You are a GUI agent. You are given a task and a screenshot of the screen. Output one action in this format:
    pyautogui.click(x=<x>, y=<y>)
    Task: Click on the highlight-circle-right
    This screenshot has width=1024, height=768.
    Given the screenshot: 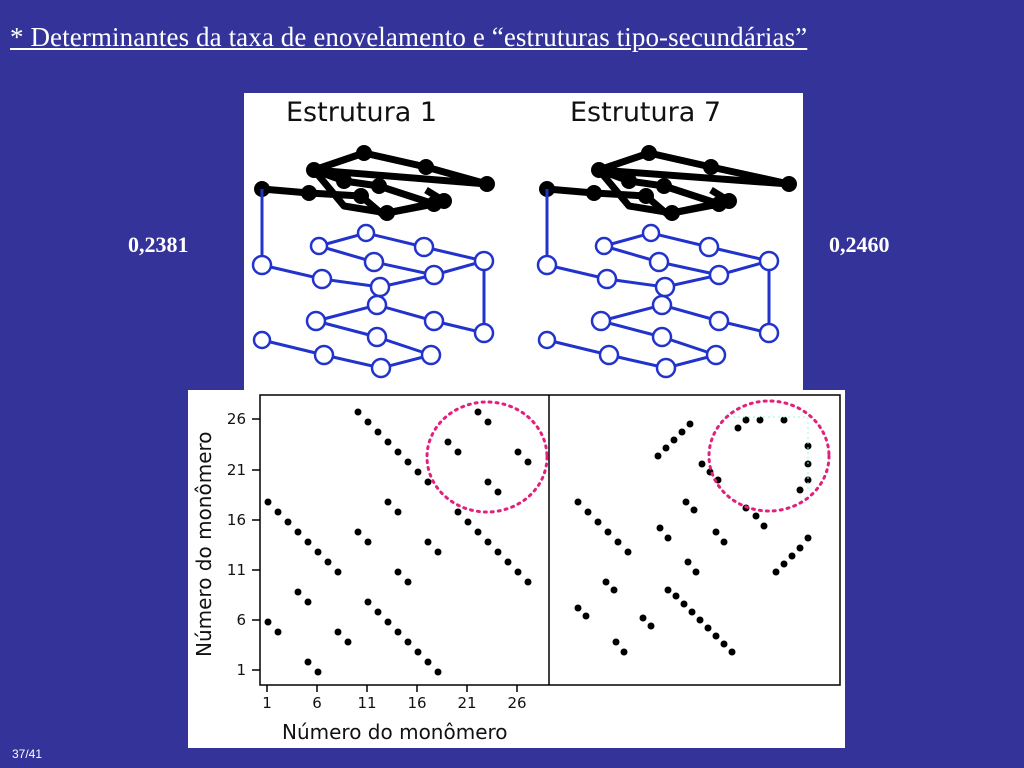 What is the action you would take?
    pyautogui.click(x=769, y=456)
    